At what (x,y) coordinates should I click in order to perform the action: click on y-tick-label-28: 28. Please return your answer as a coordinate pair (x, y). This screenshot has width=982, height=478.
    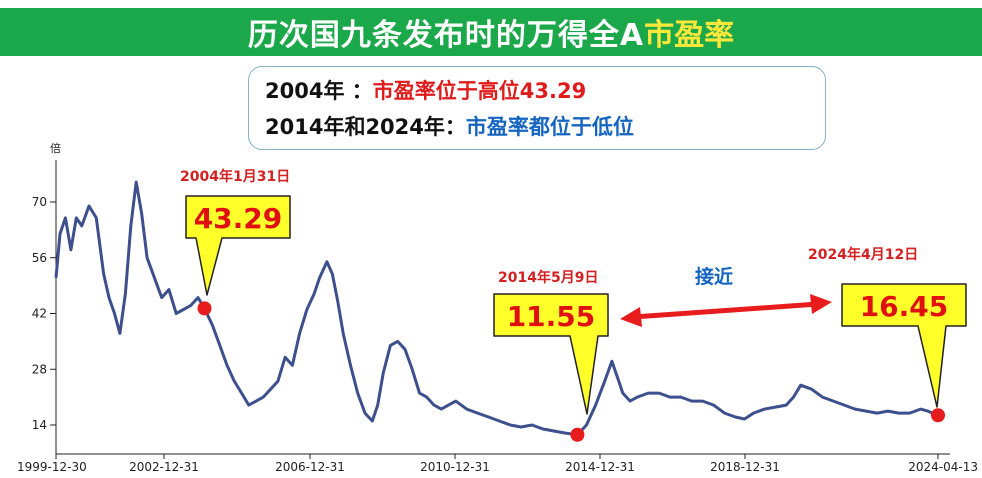
    Looking at the image, I should click on (39, 369).